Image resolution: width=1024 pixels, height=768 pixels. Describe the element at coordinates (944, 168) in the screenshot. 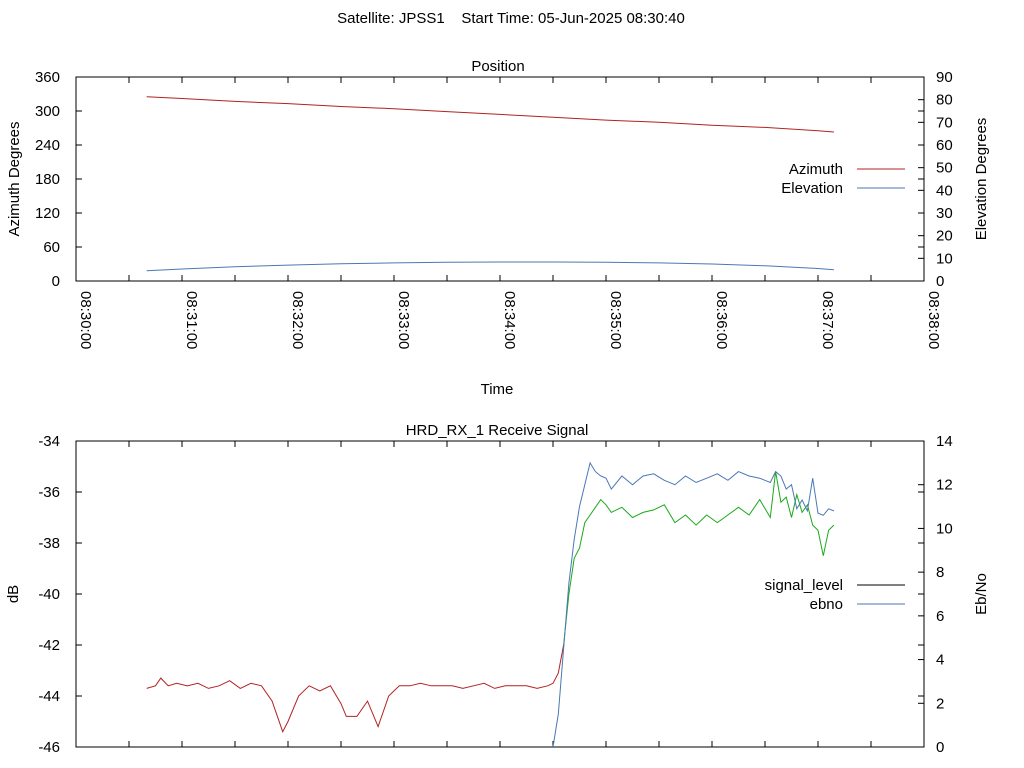

I see `y2-tick-label: 50` at that location.